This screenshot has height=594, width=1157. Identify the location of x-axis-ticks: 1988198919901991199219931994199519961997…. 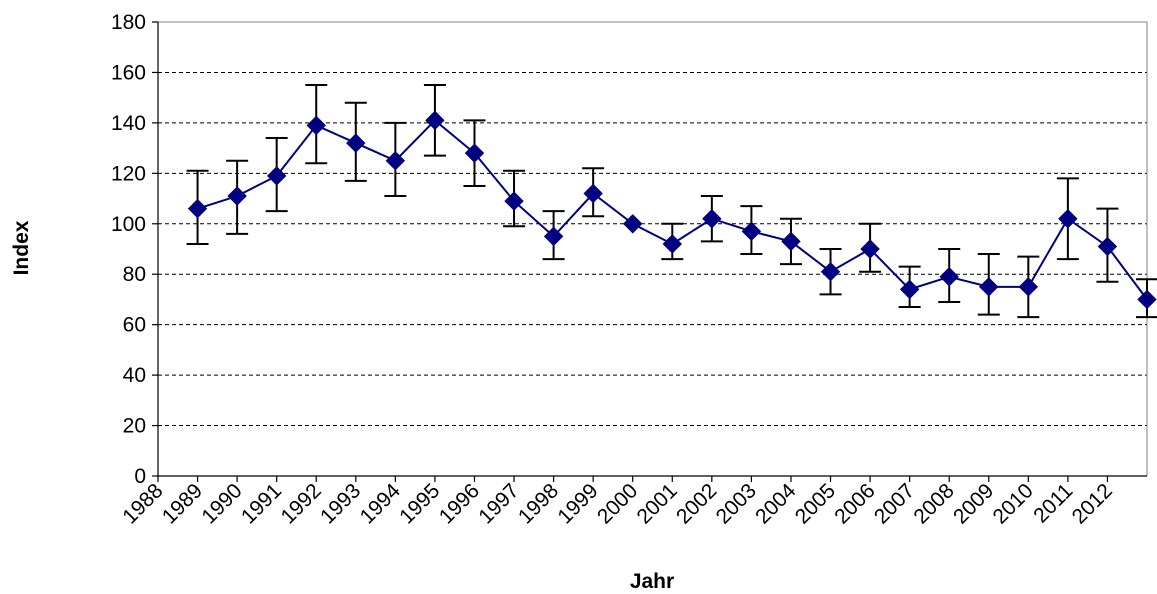
(617, 502).